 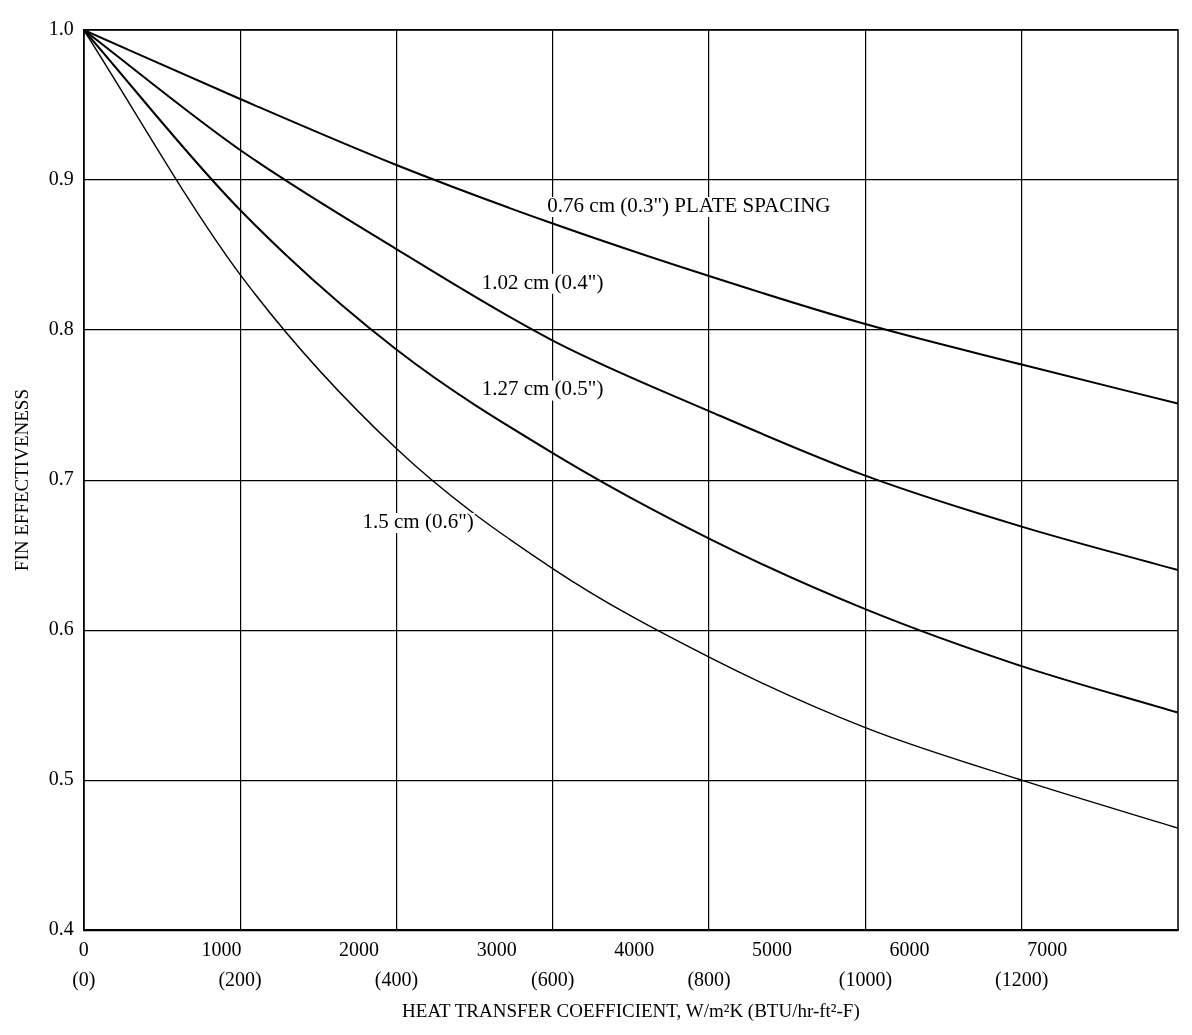 What do you see at coordinates (240, 980) in the screenshot?
I see `x2-tick-label: (200)` at bounding box center [240, 980].